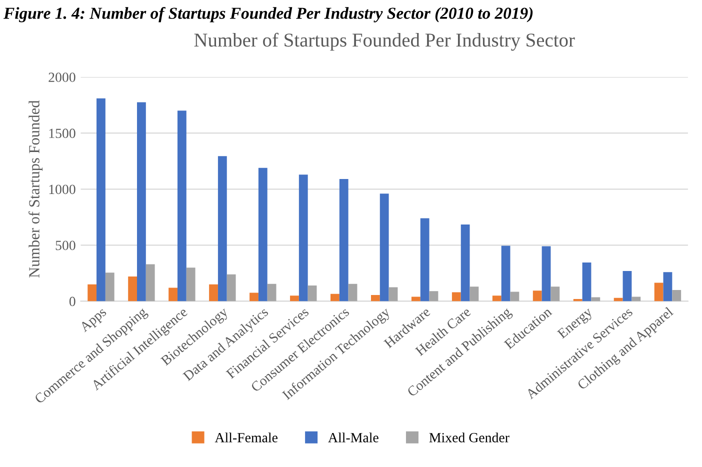 This screenshot has height=467, width=702. What do you see at coordinates (353, 437) in the screenshot?
I see `legend-label: All-Male` at bounding box center [353, 437].